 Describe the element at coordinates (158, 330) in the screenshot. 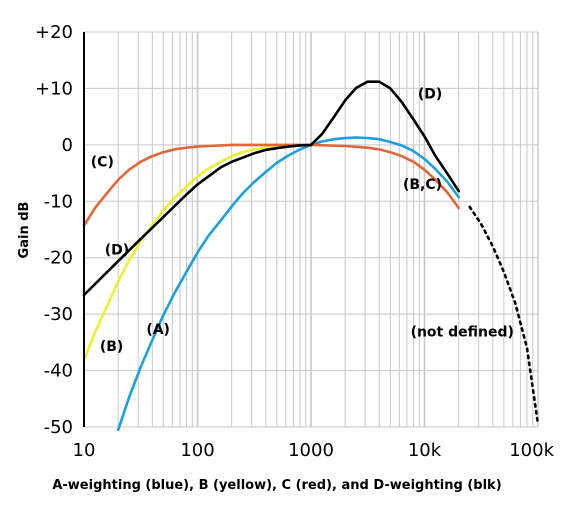

I see `curve-label: (A)` at that location.